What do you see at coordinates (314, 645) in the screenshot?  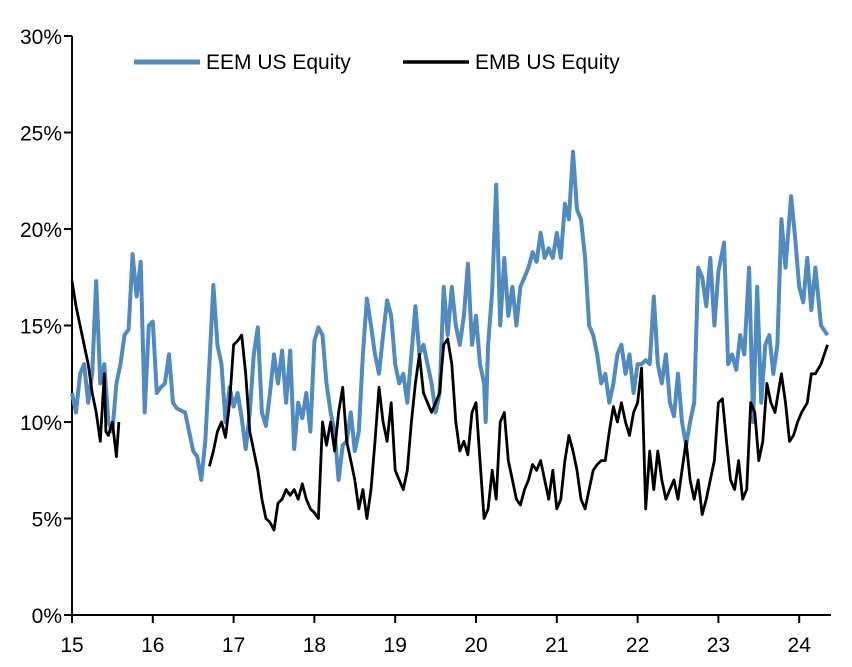 I see `x-tick-label: 18` at bounding box center [314, 645].